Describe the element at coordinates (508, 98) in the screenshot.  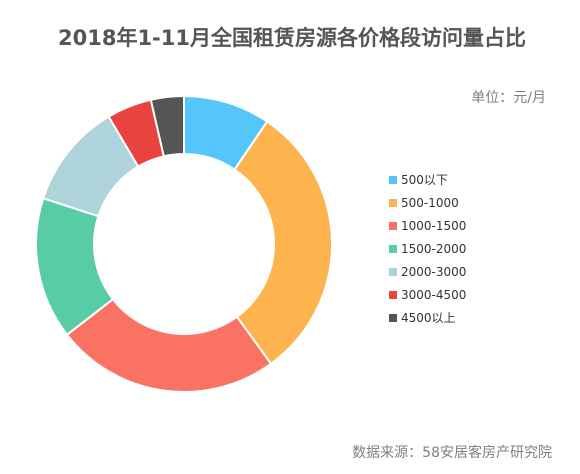
I see `unit-label: 单位：元/月` at that location.